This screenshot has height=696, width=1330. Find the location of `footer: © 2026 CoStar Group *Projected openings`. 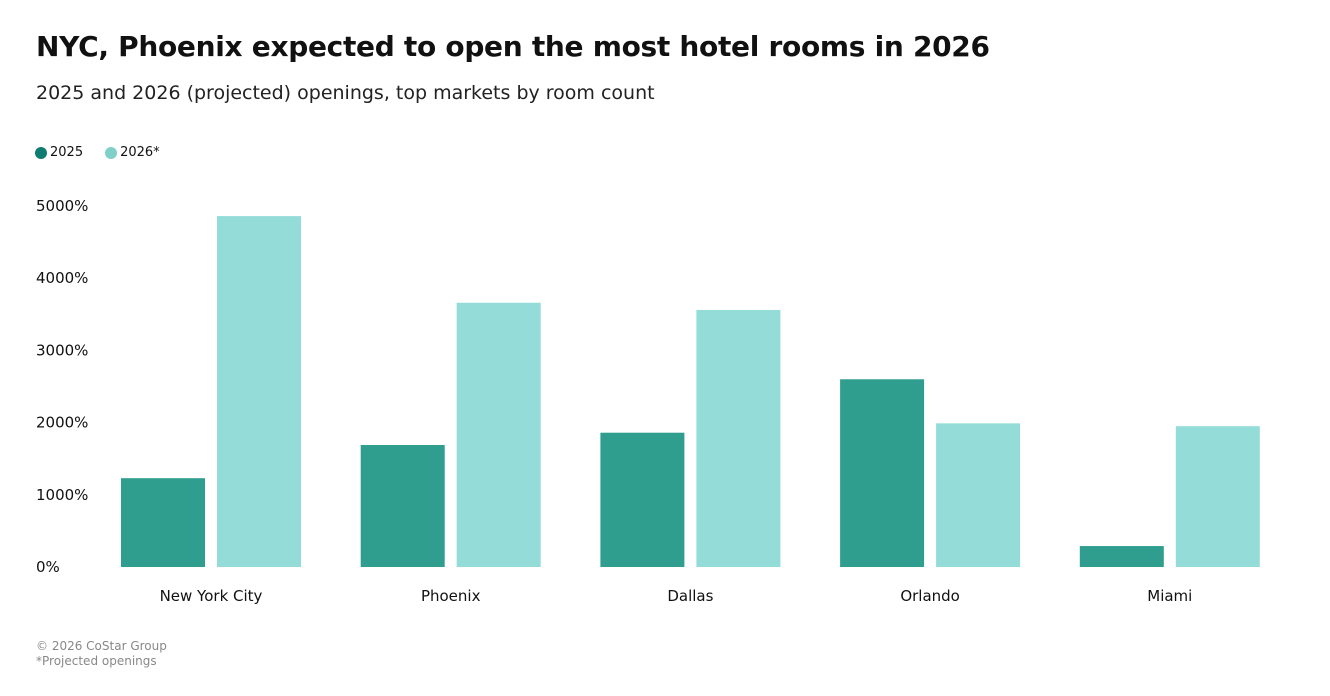

footer: © 2026 CoStar Group *Projected openings is located at coordinates (101, 654).